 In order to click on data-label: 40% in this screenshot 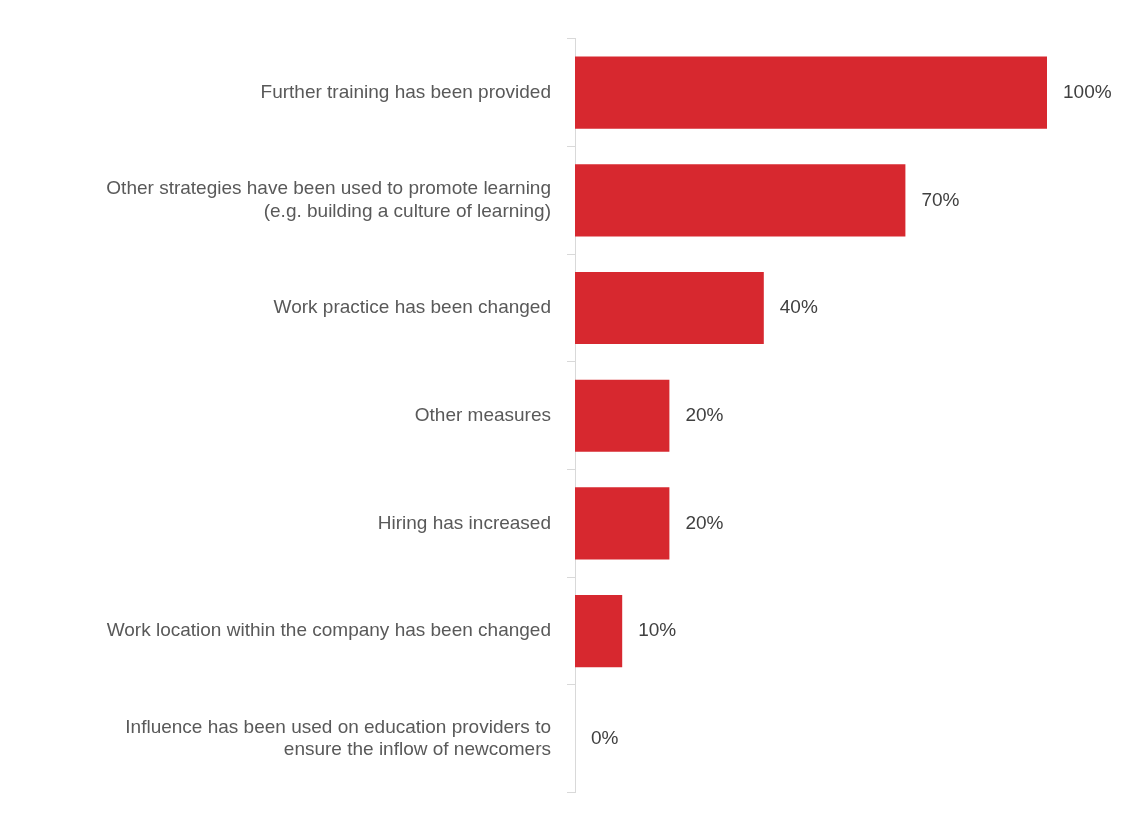, I will do `click(798, 307)`.